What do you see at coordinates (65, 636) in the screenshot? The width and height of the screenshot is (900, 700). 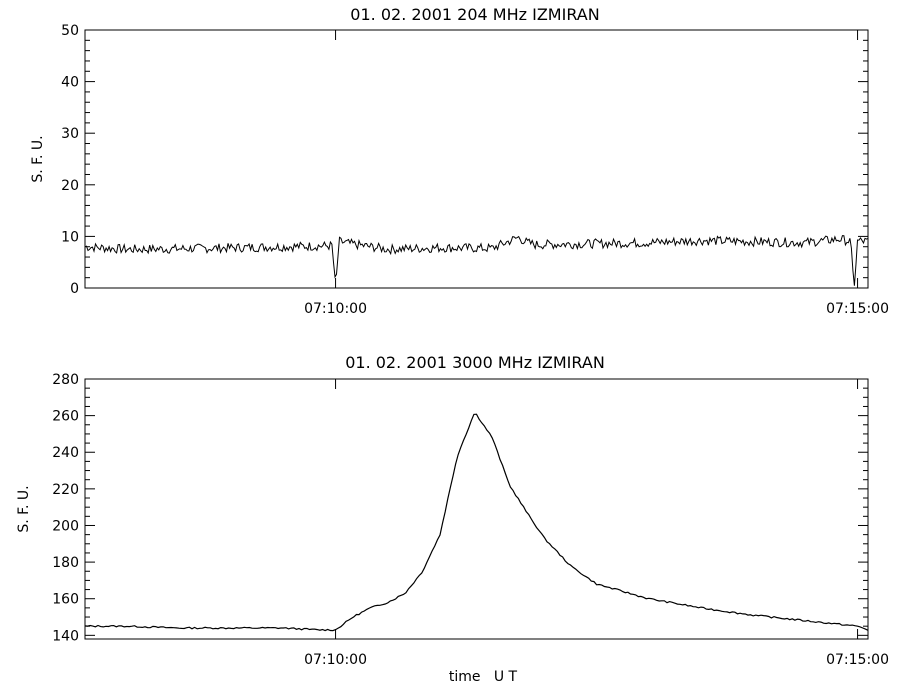 I see `y-tick-label: 140` at bounding box center [65, 636].